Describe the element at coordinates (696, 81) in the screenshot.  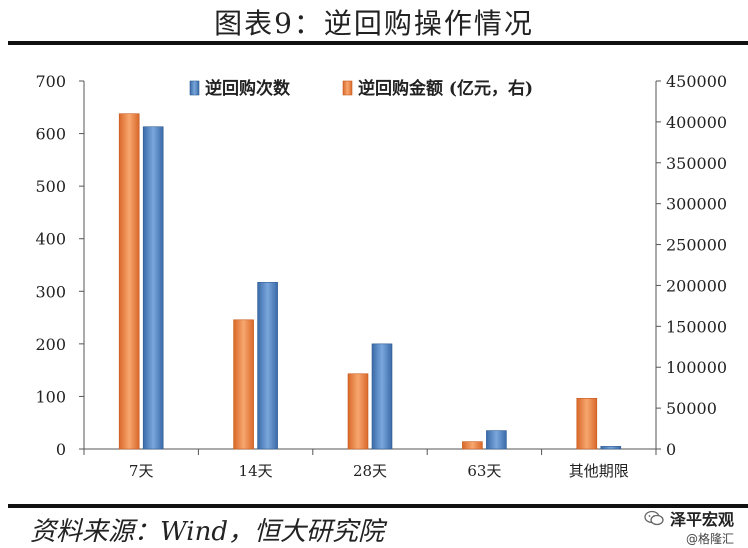
I see `y-right-tick-label: 450000` at that location.